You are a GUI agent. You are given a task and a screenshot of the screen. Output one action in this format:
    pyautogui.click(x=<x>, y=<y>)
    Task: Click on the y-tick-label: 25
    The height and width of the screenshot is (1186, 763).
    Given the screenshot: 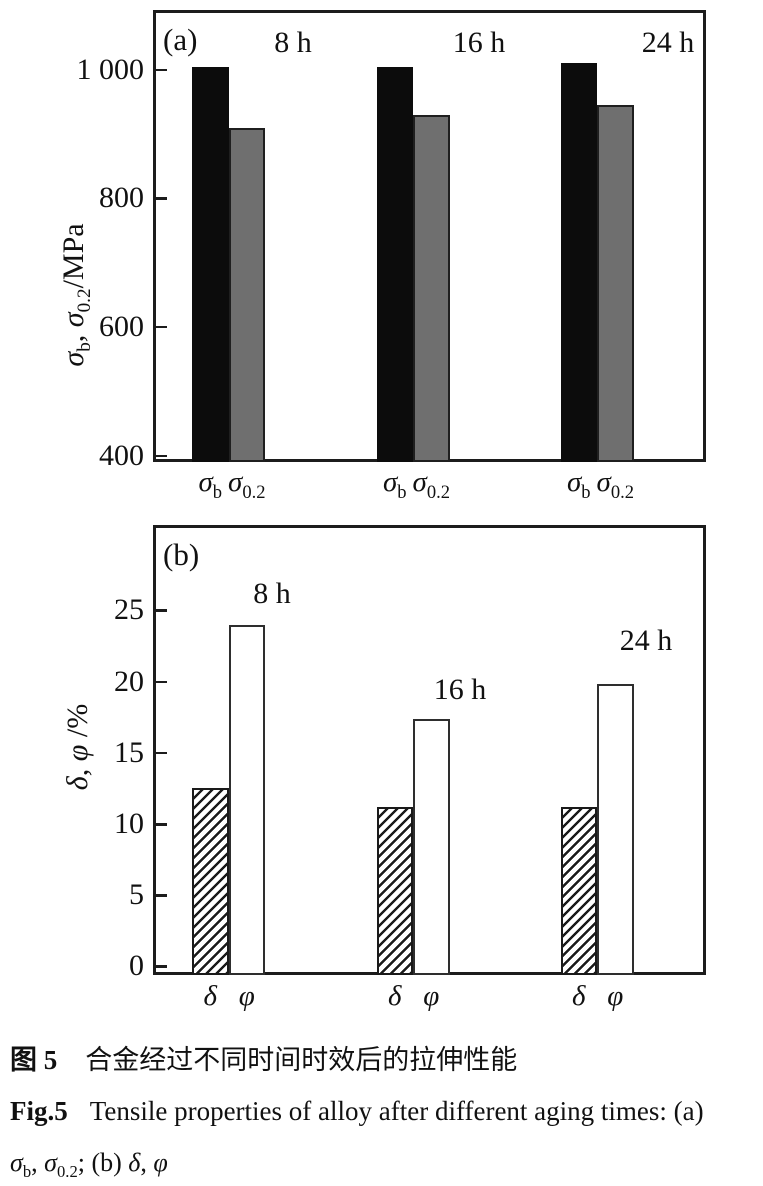 What is the action you would take?
    pyautogui.click(x=129, y=610)
    